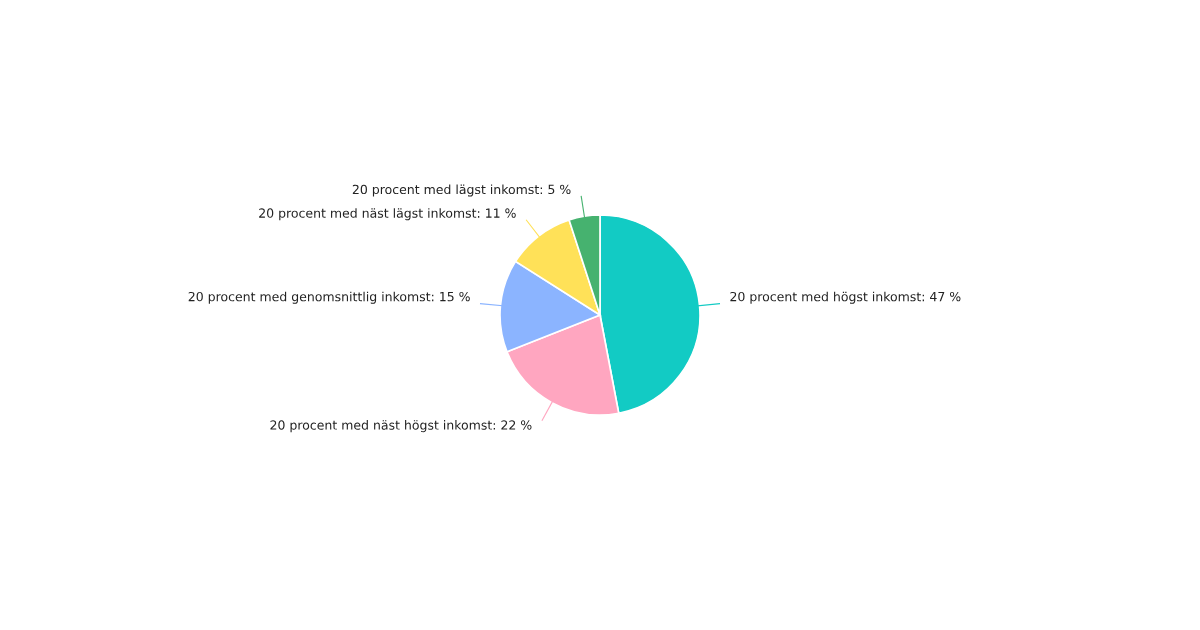  Describe the element at coordinates (401, 426) in the screenshot. I see `slice-label: 20 procent med näst högst inkomst: 22 %` at that location.